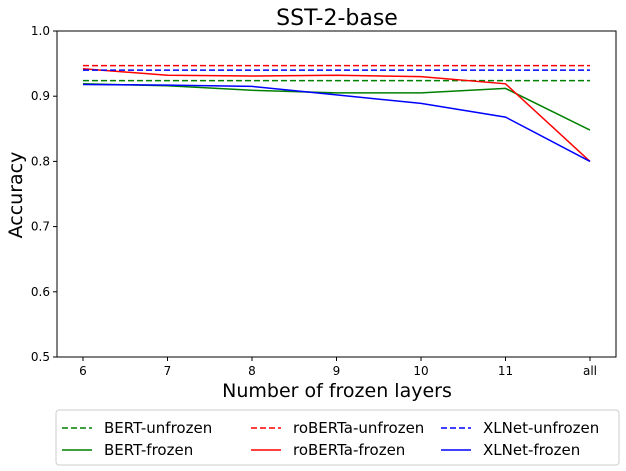  Describe the element at coordinates (83, 371) in the screenshot. I see `x-tick-label: 6` at that location.